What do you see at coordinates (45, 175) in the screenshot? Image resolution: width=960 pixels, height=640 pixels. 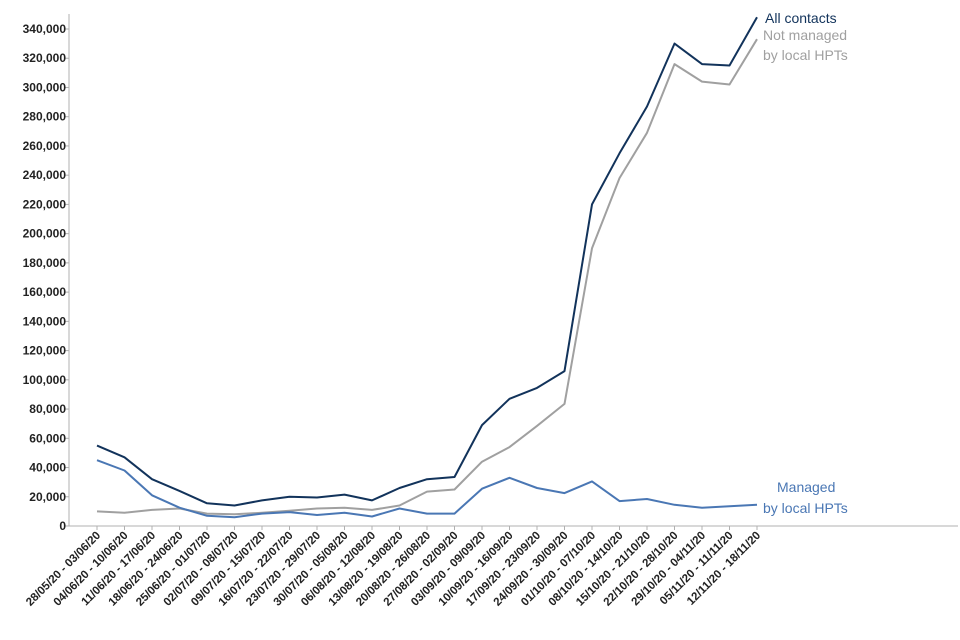 I see `y-tick-label: 240,000` at bounding box center [45, 175].